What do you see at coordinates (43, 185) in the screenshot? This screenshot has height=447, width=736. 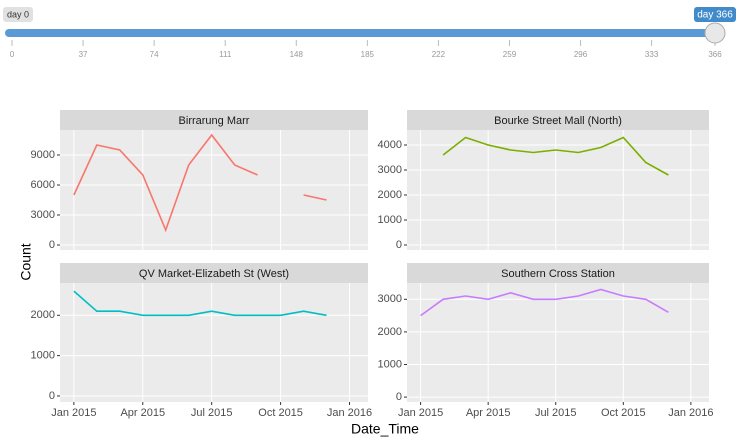 I see `y-tick-label: 6000` at bounding box center [43, 185].